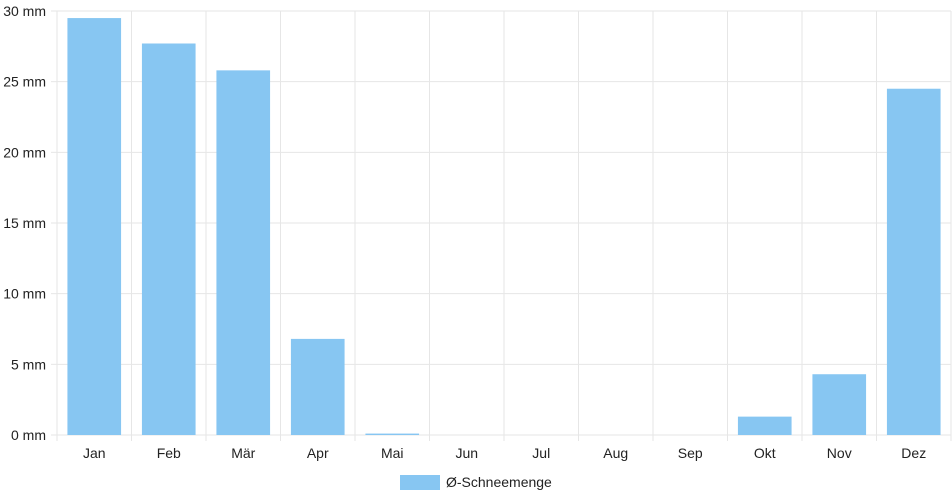 This screenshot has width=952, height=500. I want to click on x-tick-label: Jan, so click(94, 453).